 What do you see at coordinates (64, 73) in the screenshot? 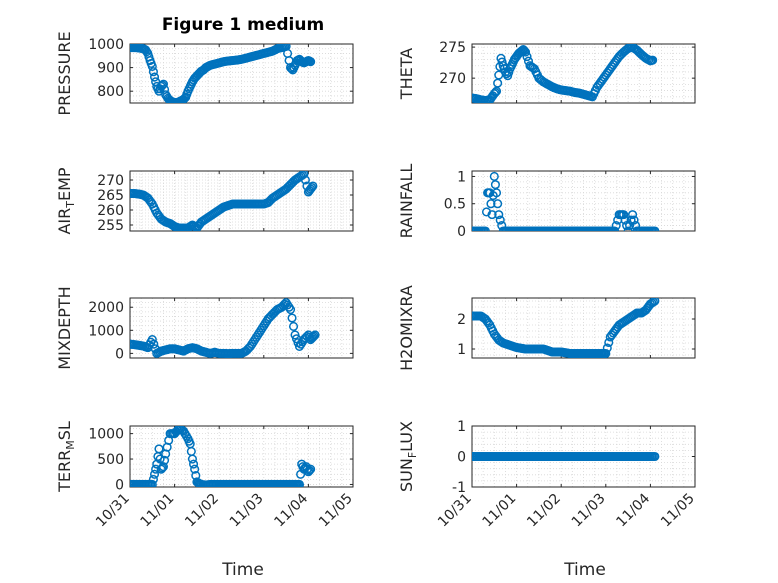
I see `y-axis-label: PRESSURE` at bounding box center [64, 73].